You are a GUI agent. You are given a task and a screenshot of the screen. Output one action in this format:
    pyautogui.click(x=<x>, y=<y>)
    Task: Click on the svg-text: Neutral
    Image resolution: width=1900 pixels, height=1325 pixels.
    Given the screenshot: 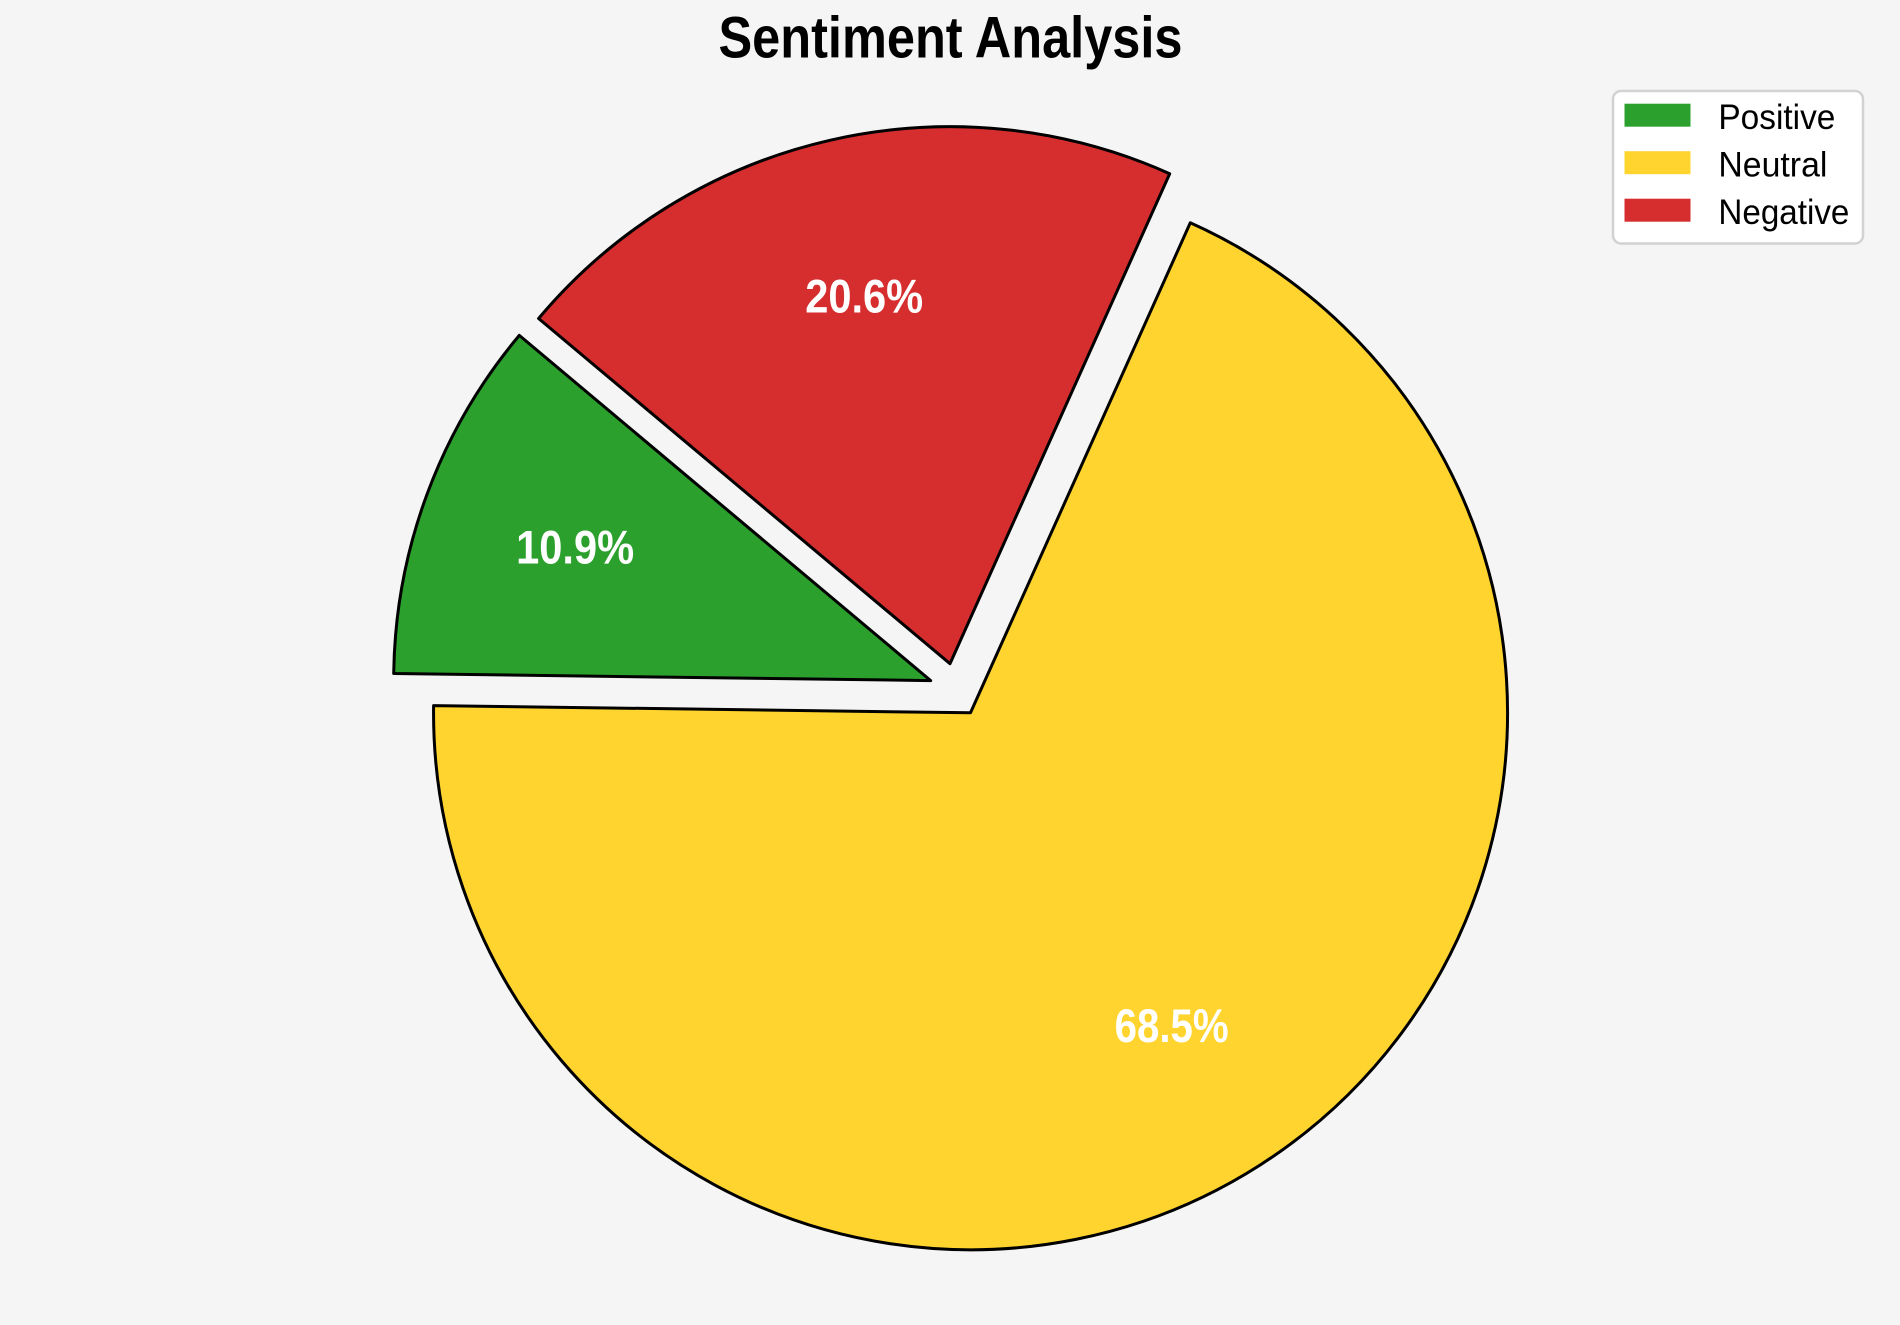 What is the action you would take?
    pyautogui.click(x=1772, y=165)
    